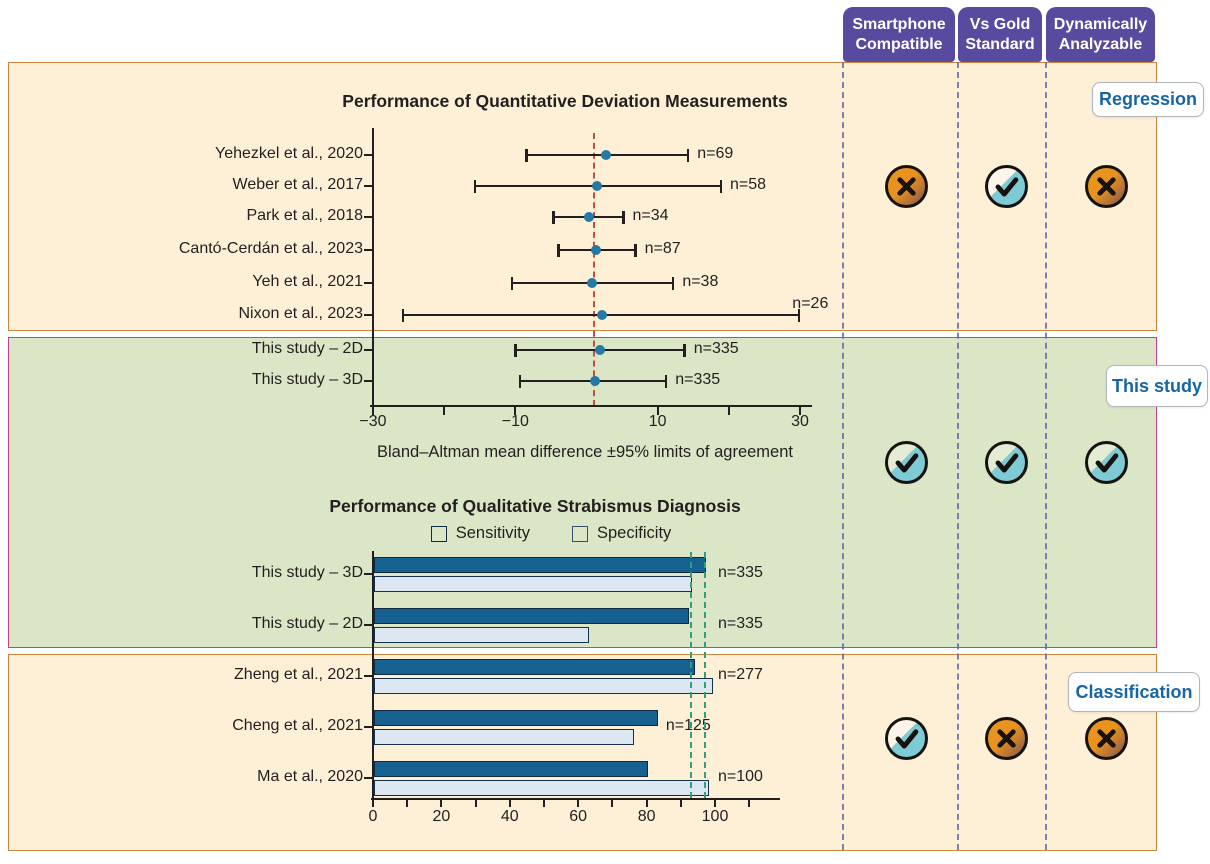  What do you see at coordinates (1157, 386) in the screenshot?
I see `group-label-this-study: This study` at bounding box center [1157, 386].